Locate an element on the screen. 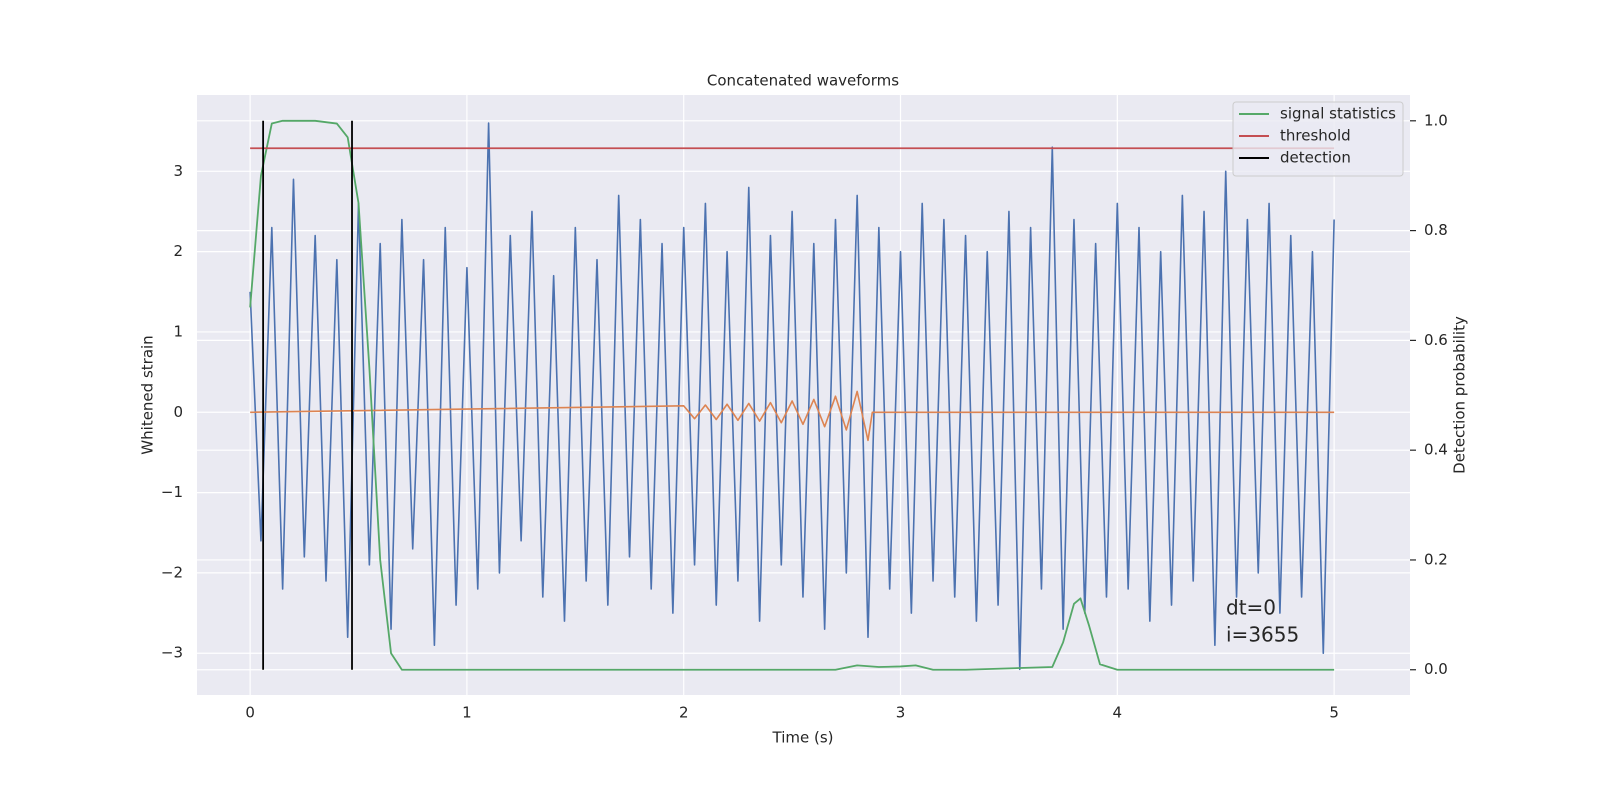 This screenshot has height=800, width=1600. y2-tick-label: 0.4 is located at coordinates (1436, 450).